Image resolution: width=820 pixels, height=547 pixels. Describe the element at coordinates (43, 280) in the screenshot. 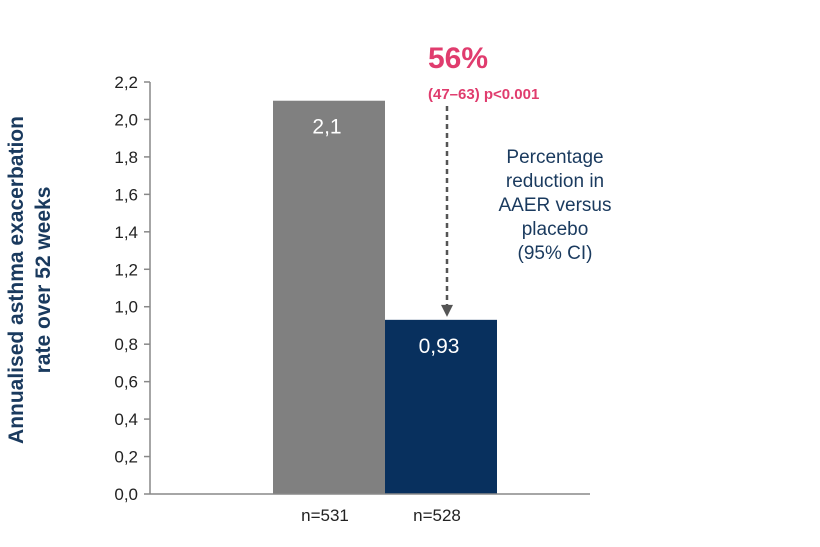

I see `y-axis-label-line-2: rate over 52 weeks` at that location.